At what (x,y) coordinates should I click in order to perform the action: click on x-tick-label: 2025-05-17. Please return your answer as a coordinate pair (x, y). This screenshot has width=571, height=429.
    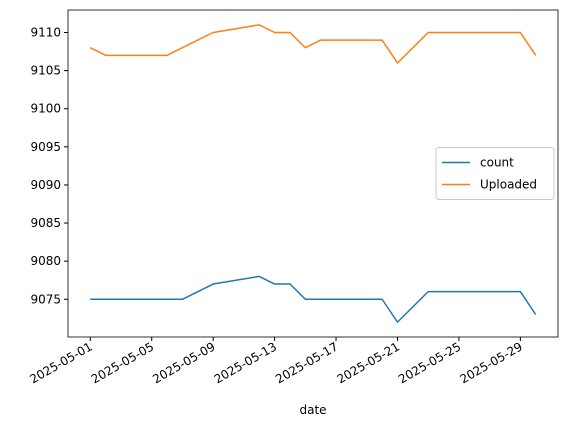
    Looking at the image, I should click on (306, 362).